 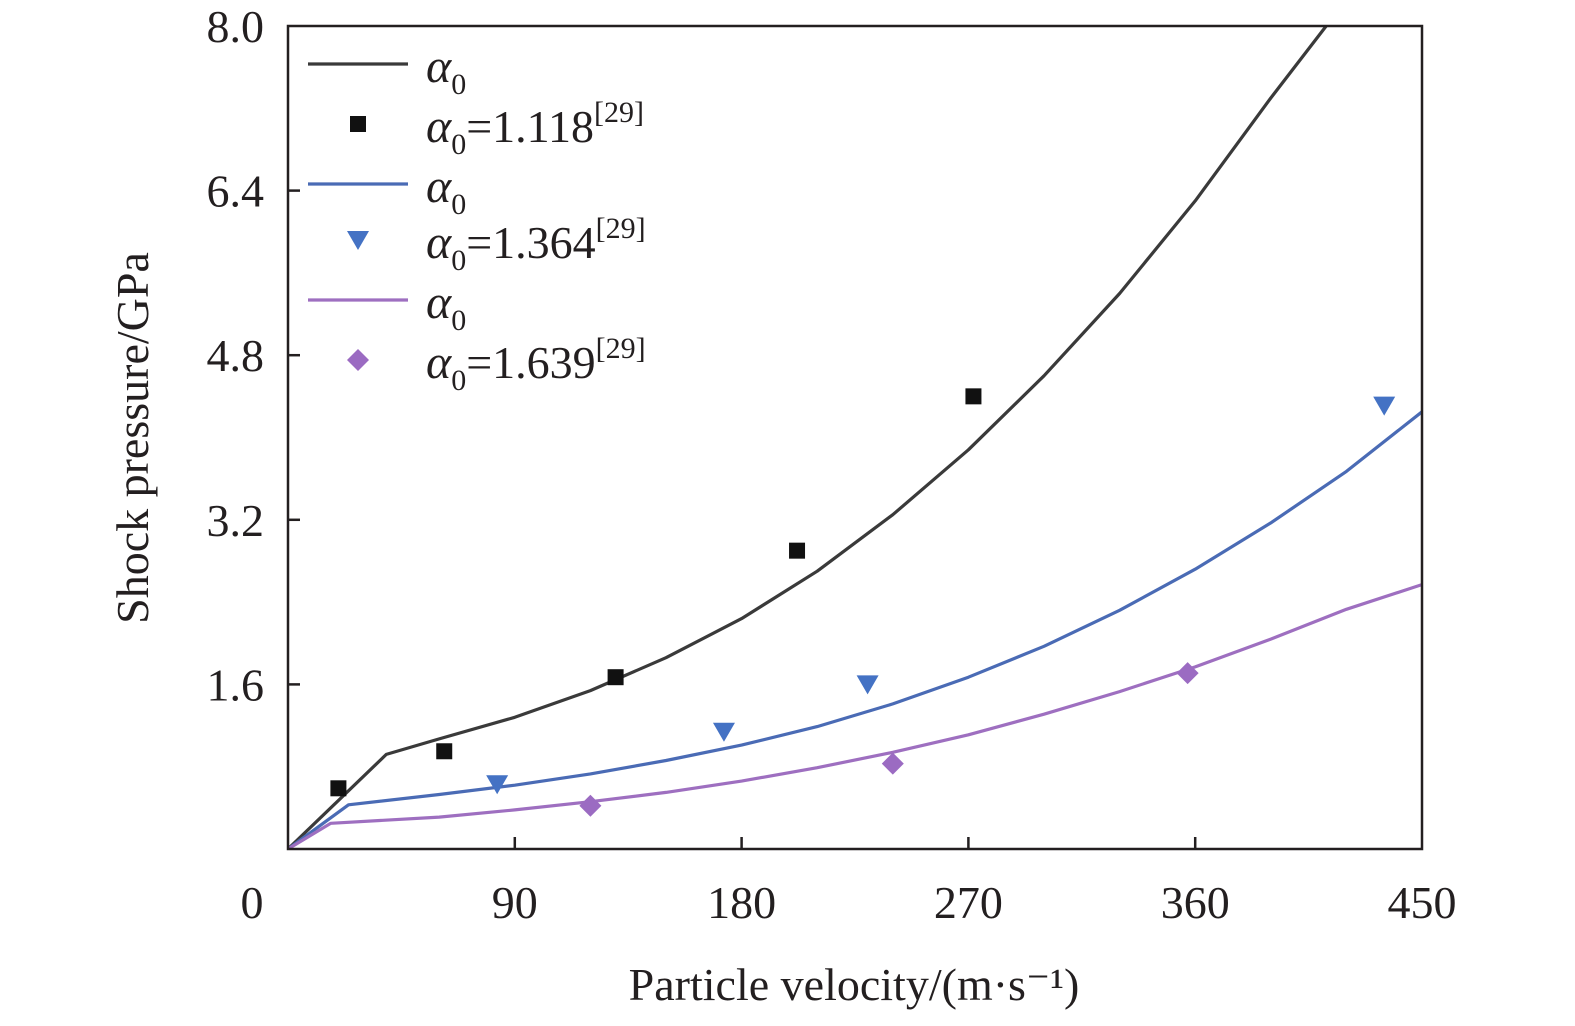 I want to click on legend-entry-4: α0=1.364[29], so click(x=496, y=244).